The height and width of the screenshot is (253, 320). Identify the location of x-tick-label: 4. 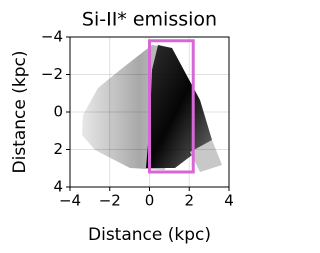
(229, 201).